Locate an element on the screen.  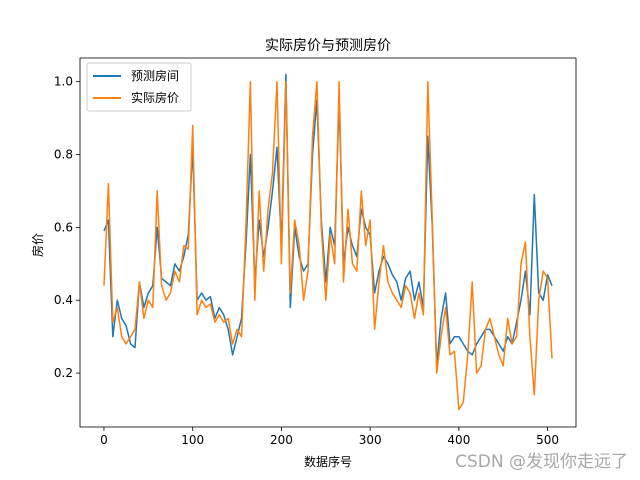
legend: 预测房间 实际房价 is located at coordinates (139, 87).